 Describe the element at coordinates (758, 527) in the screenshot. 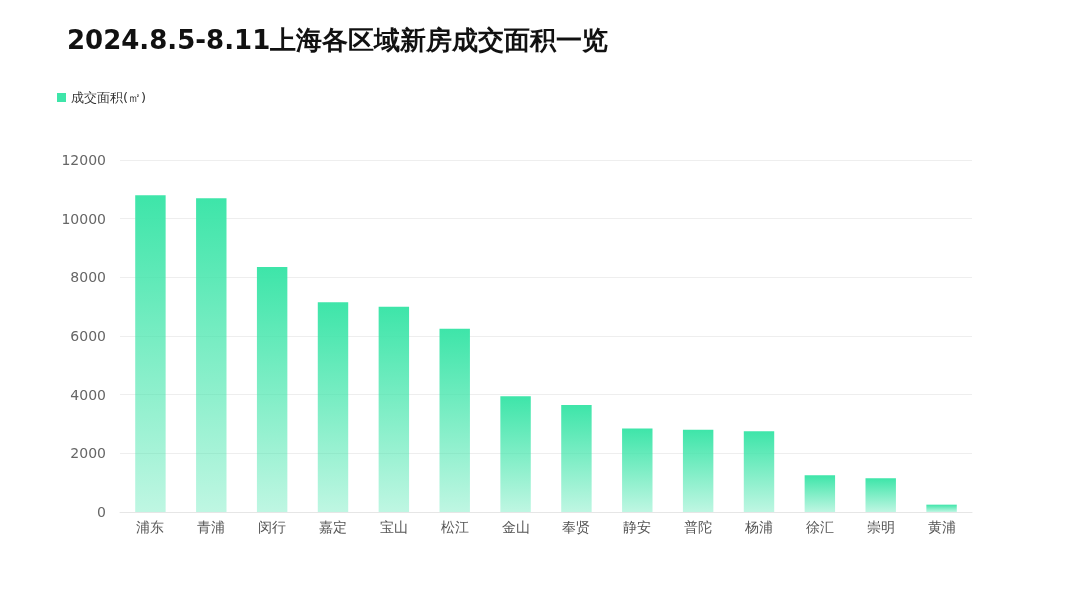

I see `x-tick-label: 杨浦` at that location.